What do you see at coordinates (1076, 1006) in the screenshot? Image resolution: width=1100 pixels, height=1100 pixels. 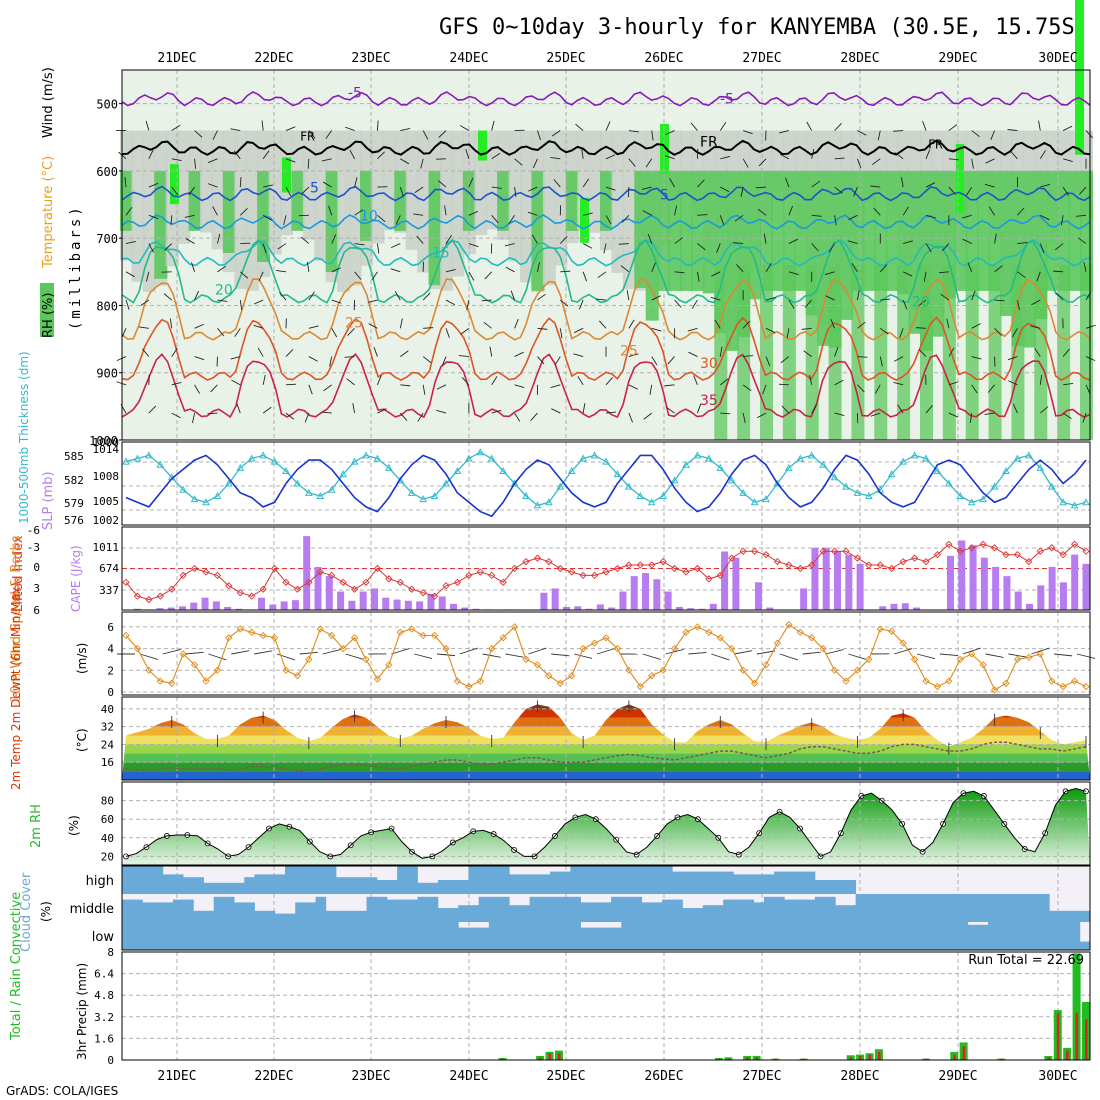 I see `precip-total-bar` at bounding box center [1076, 1006].